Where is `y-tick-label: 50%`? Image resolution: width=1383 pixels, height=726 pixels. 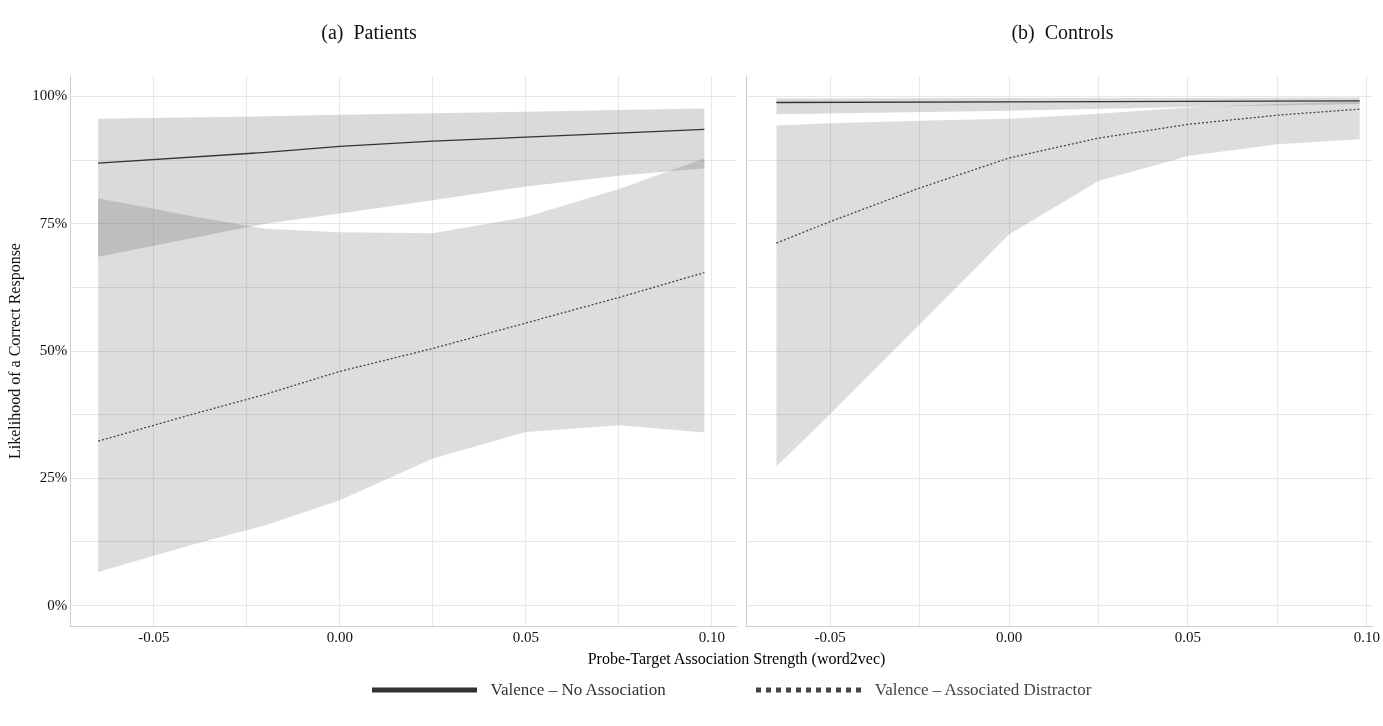
y-tick-label: 50% is located at coordinates (53, 349).